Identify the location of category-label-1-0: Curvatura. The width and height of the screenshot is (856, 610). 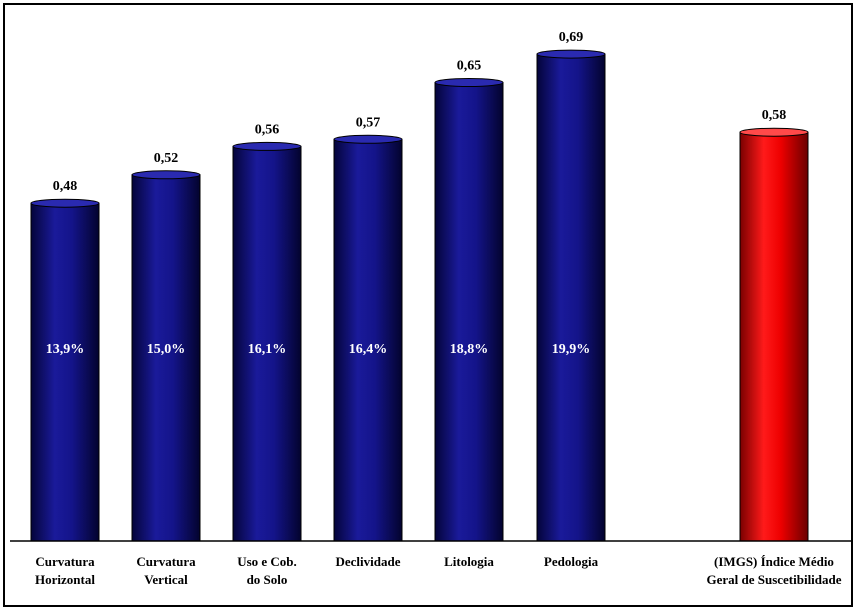
(166, 561).